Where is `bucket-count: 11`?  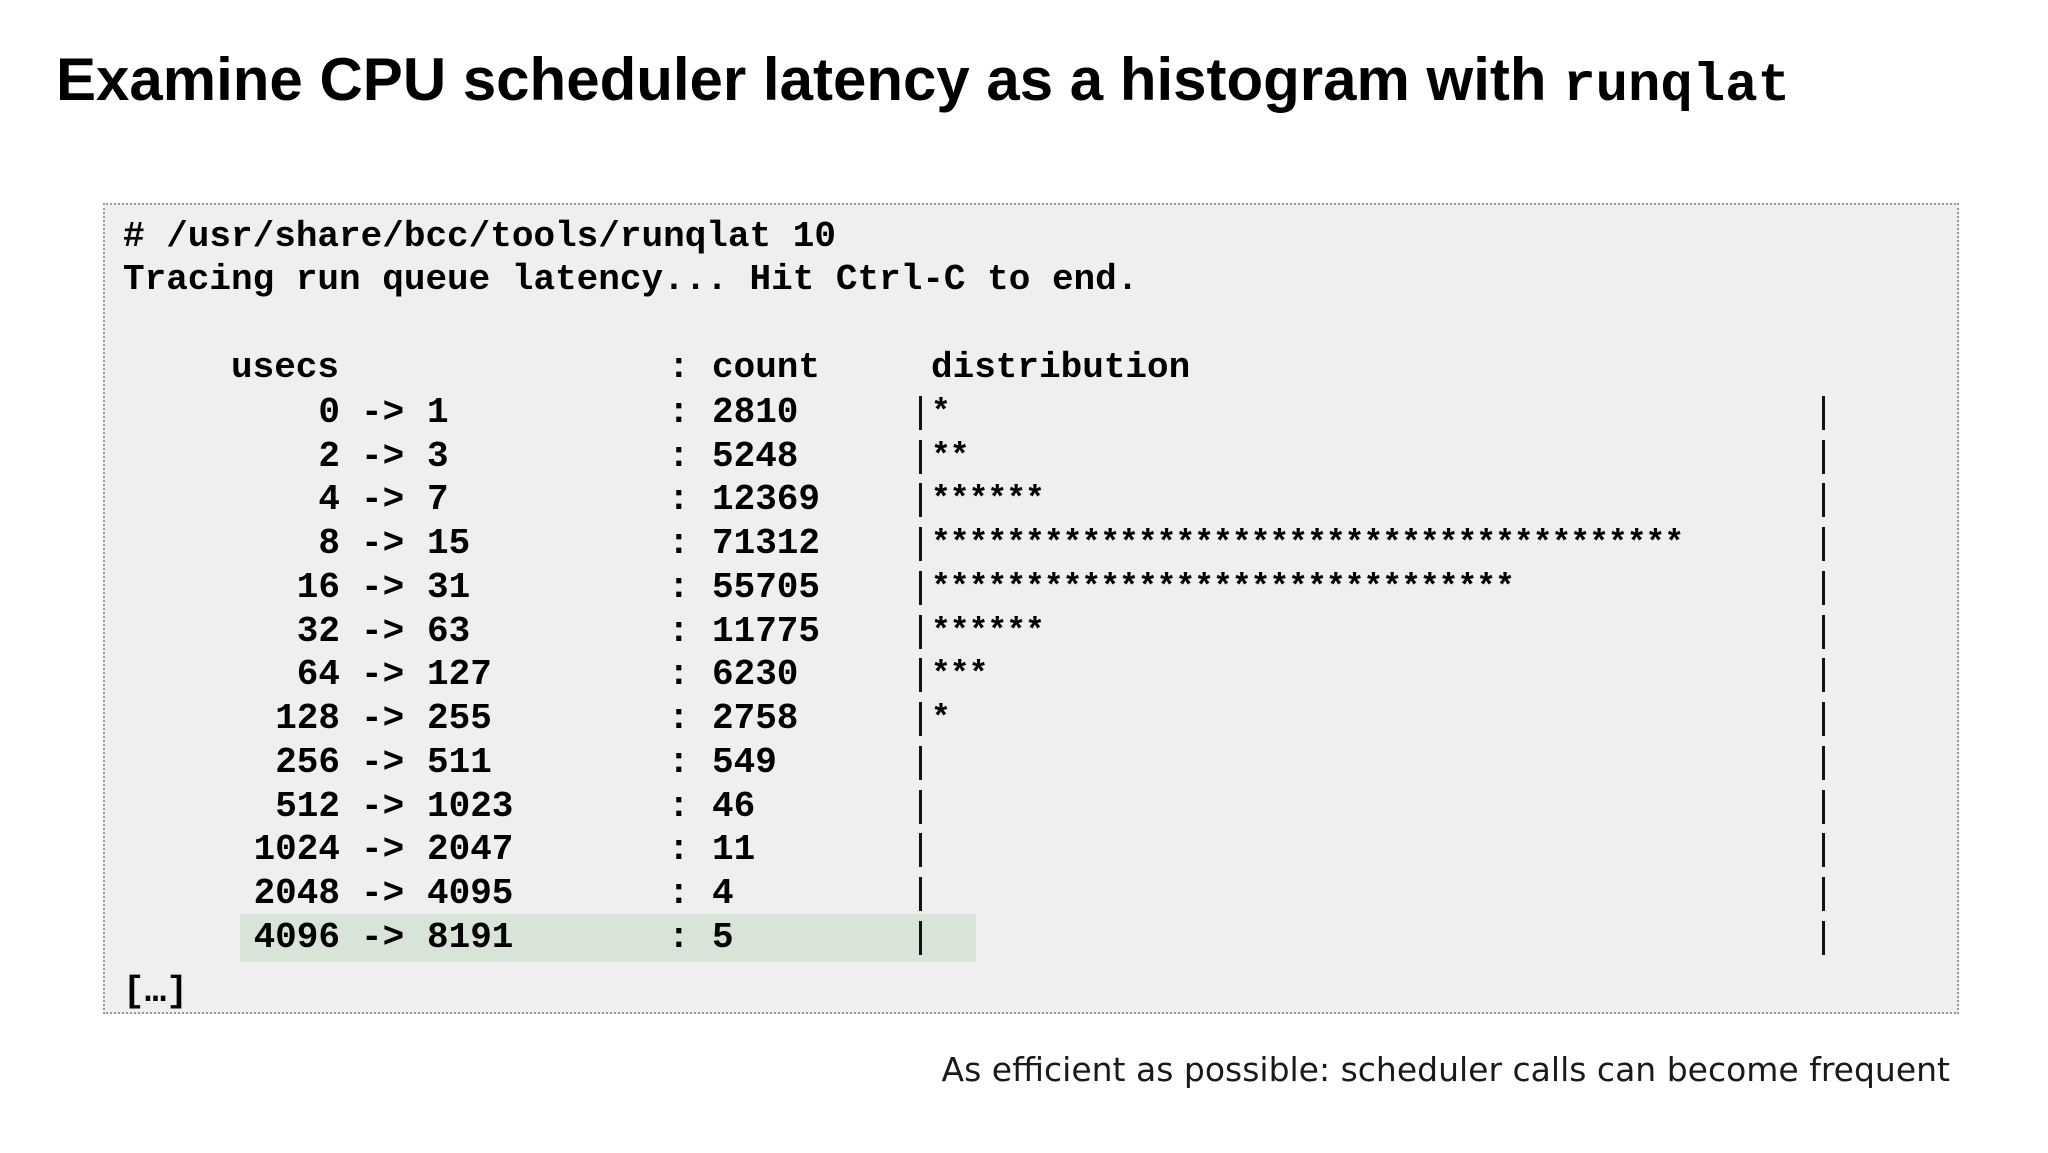
bucket-count: 11 is located at coordinates (734, 849).